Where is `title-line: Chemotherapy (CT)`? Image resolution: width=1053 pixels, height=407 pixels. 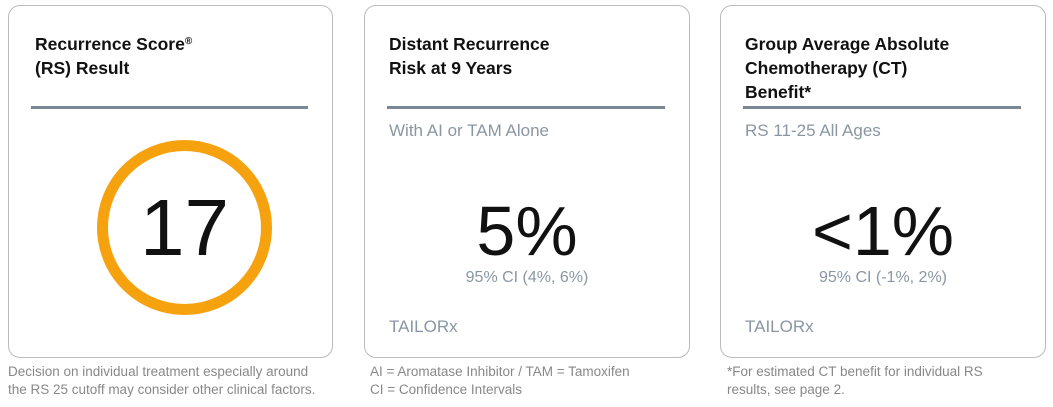 title-line: Chemotherapy (CT) is located at coordinates (826, 68).